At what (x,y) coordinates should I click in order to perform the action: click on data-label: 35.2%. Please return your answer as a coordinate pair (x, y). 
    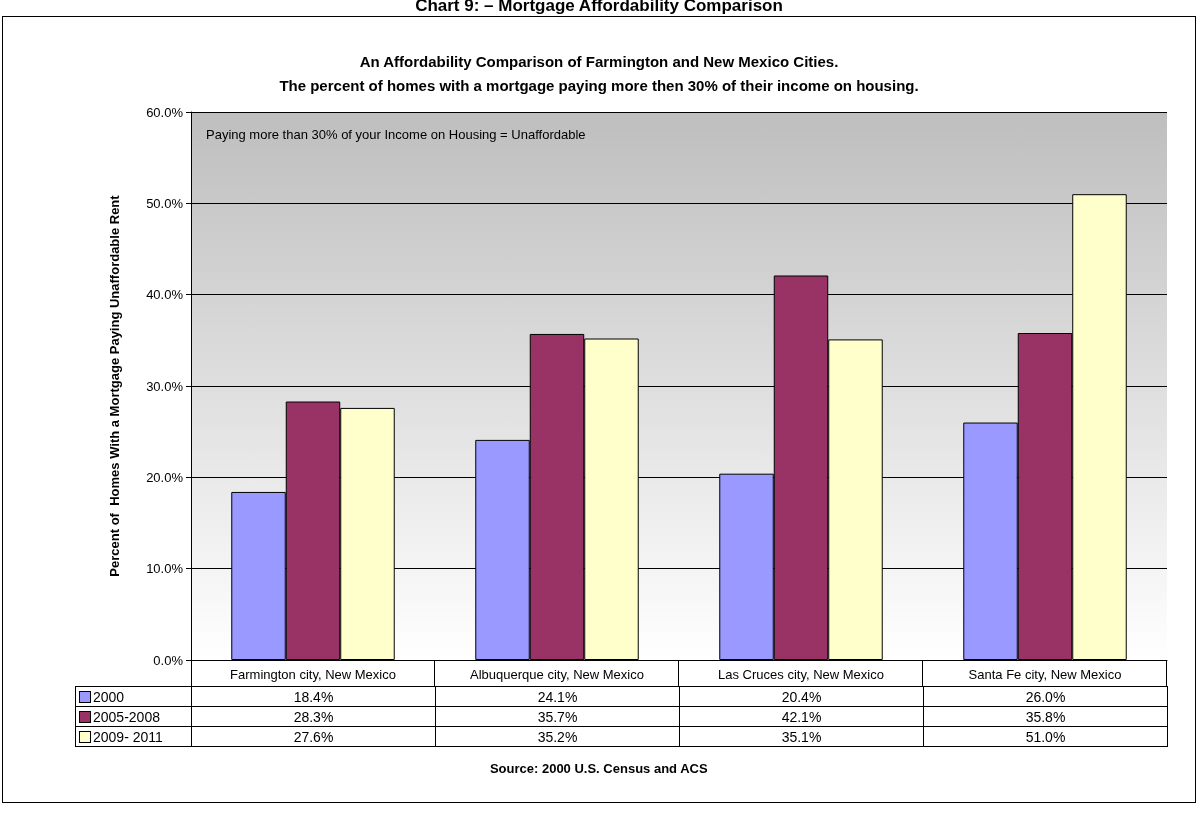
    Looking at the image, I should click on (557, 736).